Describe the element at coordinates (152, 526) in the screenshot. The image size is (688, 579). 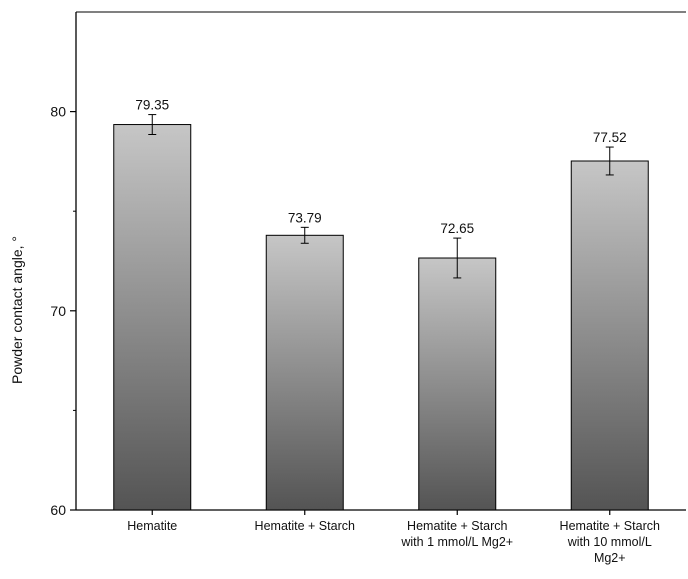
I see `x-tick-label: Hematite` at that location.